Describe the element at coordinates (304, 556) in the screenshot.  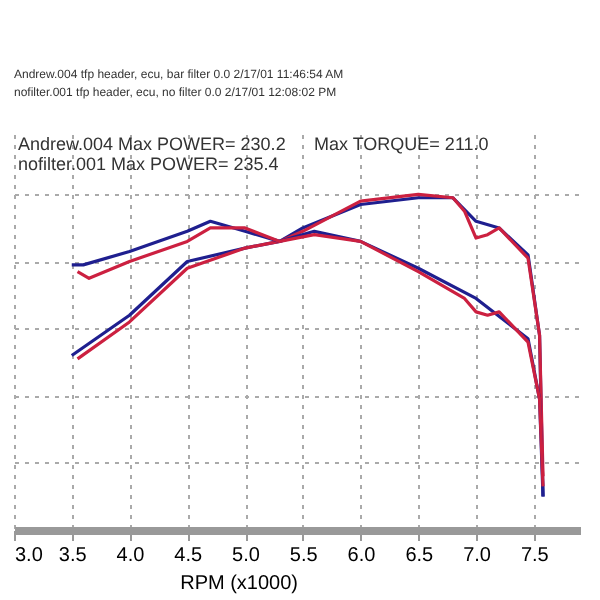
I see `x-tick-label: 5.5` at that location.